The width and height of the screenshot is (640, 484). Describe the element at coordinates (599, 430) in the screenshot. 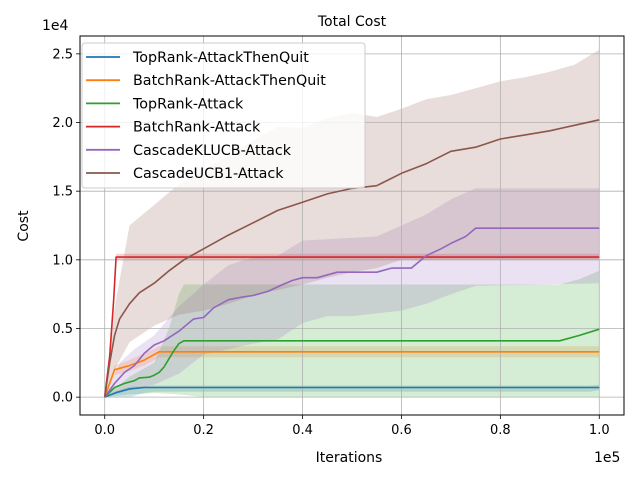

I see `x-tick-label: 1.0` at that location.